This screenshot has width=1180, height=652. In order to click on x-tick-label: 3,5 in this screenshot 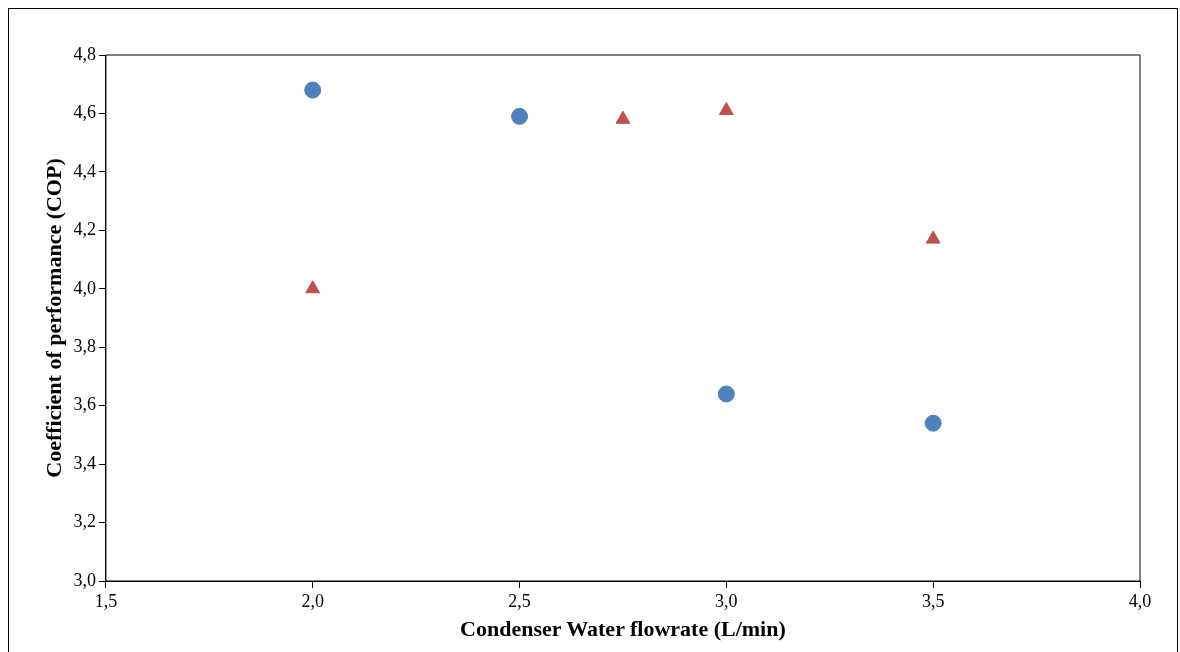, I will do `click(933, 600)`.